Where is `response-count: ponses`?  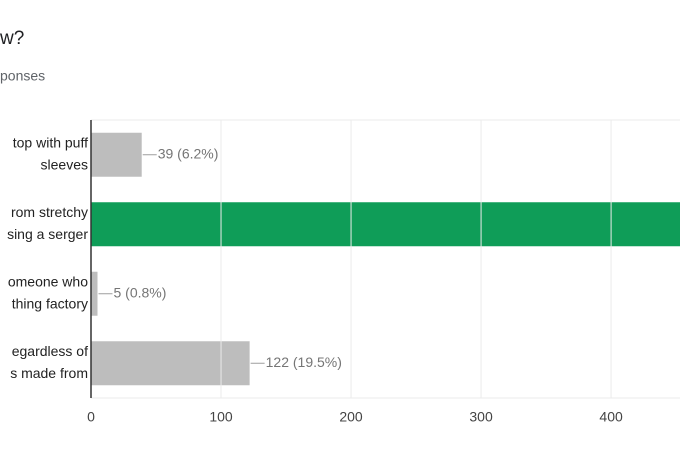
response-count: ponses is located at coordinates (22, 76).